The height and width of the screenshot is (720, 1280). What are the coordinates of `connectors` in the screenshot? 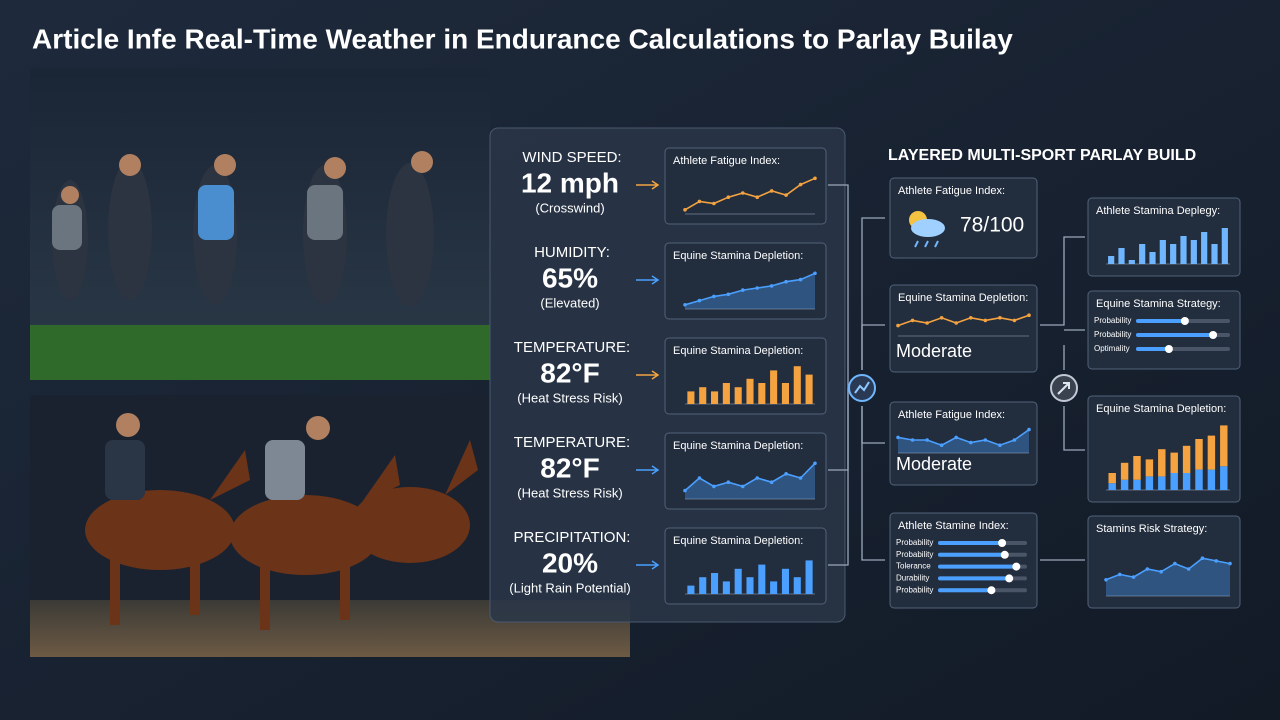 It's located at (956, 375).